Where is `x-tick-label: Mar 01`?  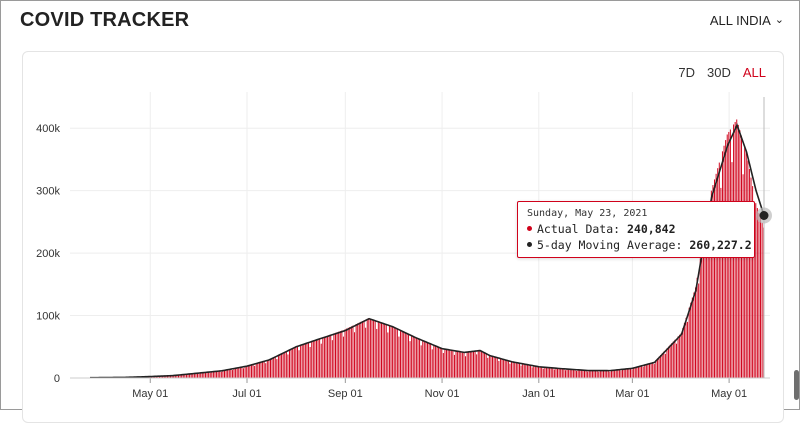
x-tick-label: Mar 01 is located at coordinates (632, 394).